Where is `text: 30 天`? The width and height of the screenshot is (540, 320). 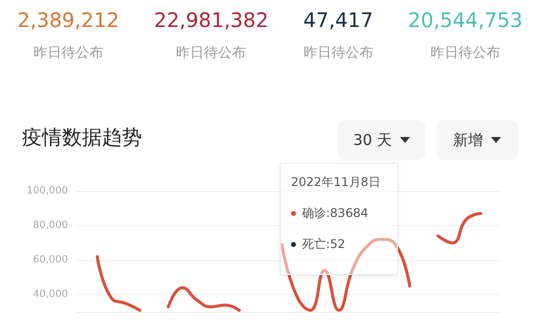 text: 30 天 is located at coordinates (372, 140).